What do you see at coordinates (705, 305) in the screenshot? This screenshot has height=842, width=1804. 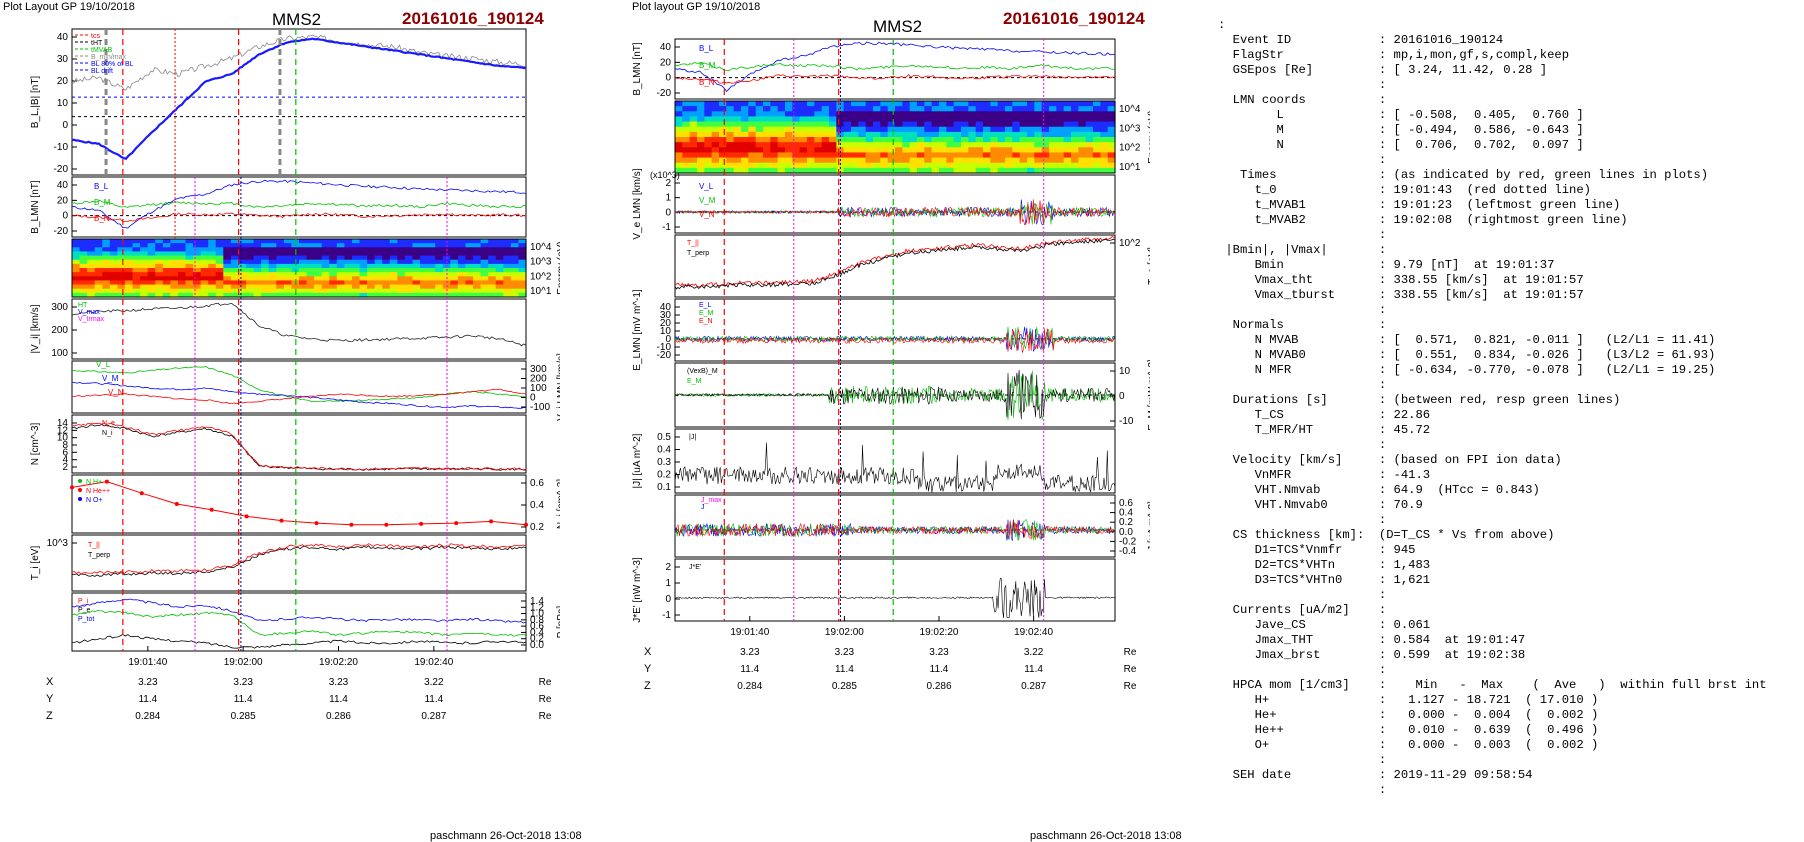 I see `legend-label: E_L` at bounding box center [705, 305].